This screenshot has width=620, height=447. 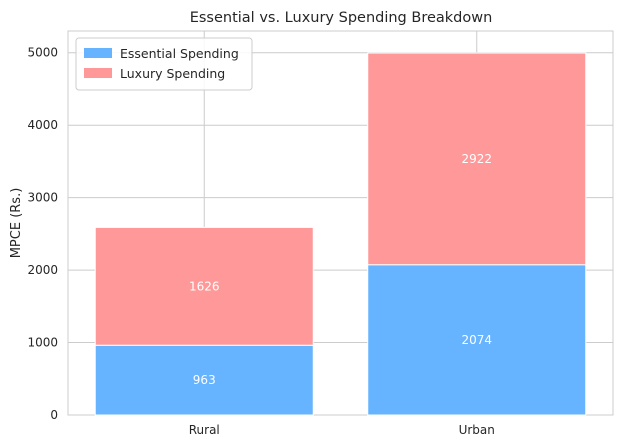 I want to click on y-tick-label: 5000, so click(x=42, y=53).